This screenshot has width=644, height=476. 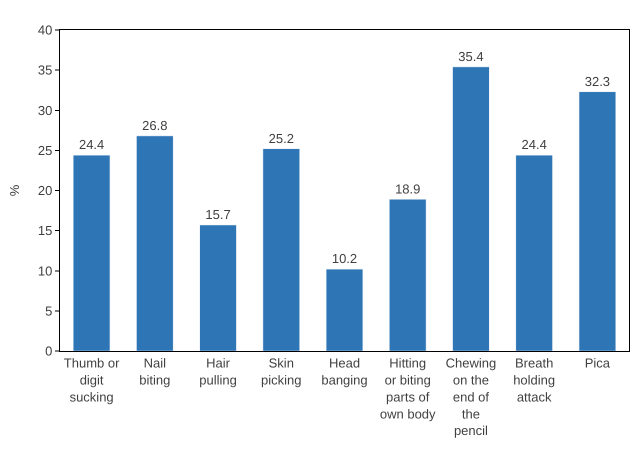 What do you see at coordinates (45, 30) in the screenshot?
I see `y-tick-label: 40` at bounding box center [45, 30].